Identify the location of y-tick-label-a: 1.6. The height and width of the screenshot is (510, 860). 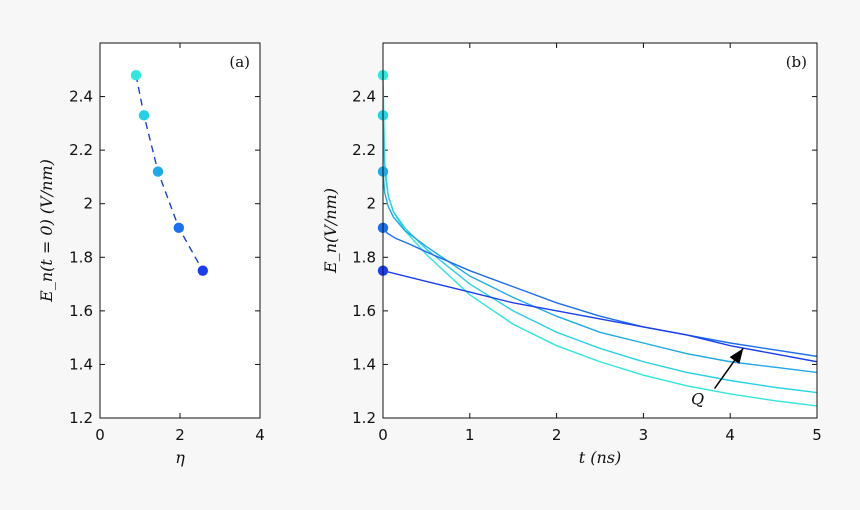
(81, 311).